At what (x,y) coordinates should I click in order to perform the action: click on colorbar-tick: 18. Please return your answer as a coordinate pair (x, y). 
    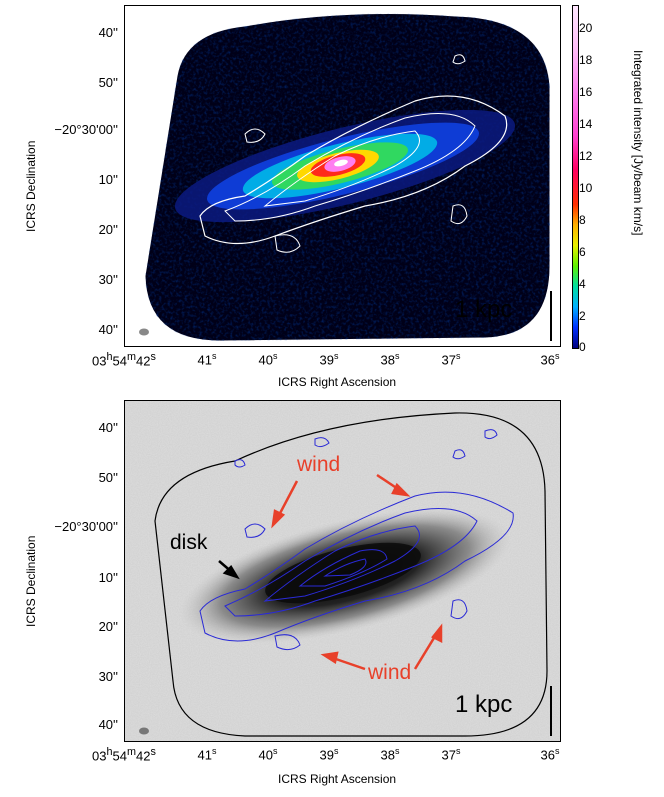
    Looking at the image, I should click on (586, 60).